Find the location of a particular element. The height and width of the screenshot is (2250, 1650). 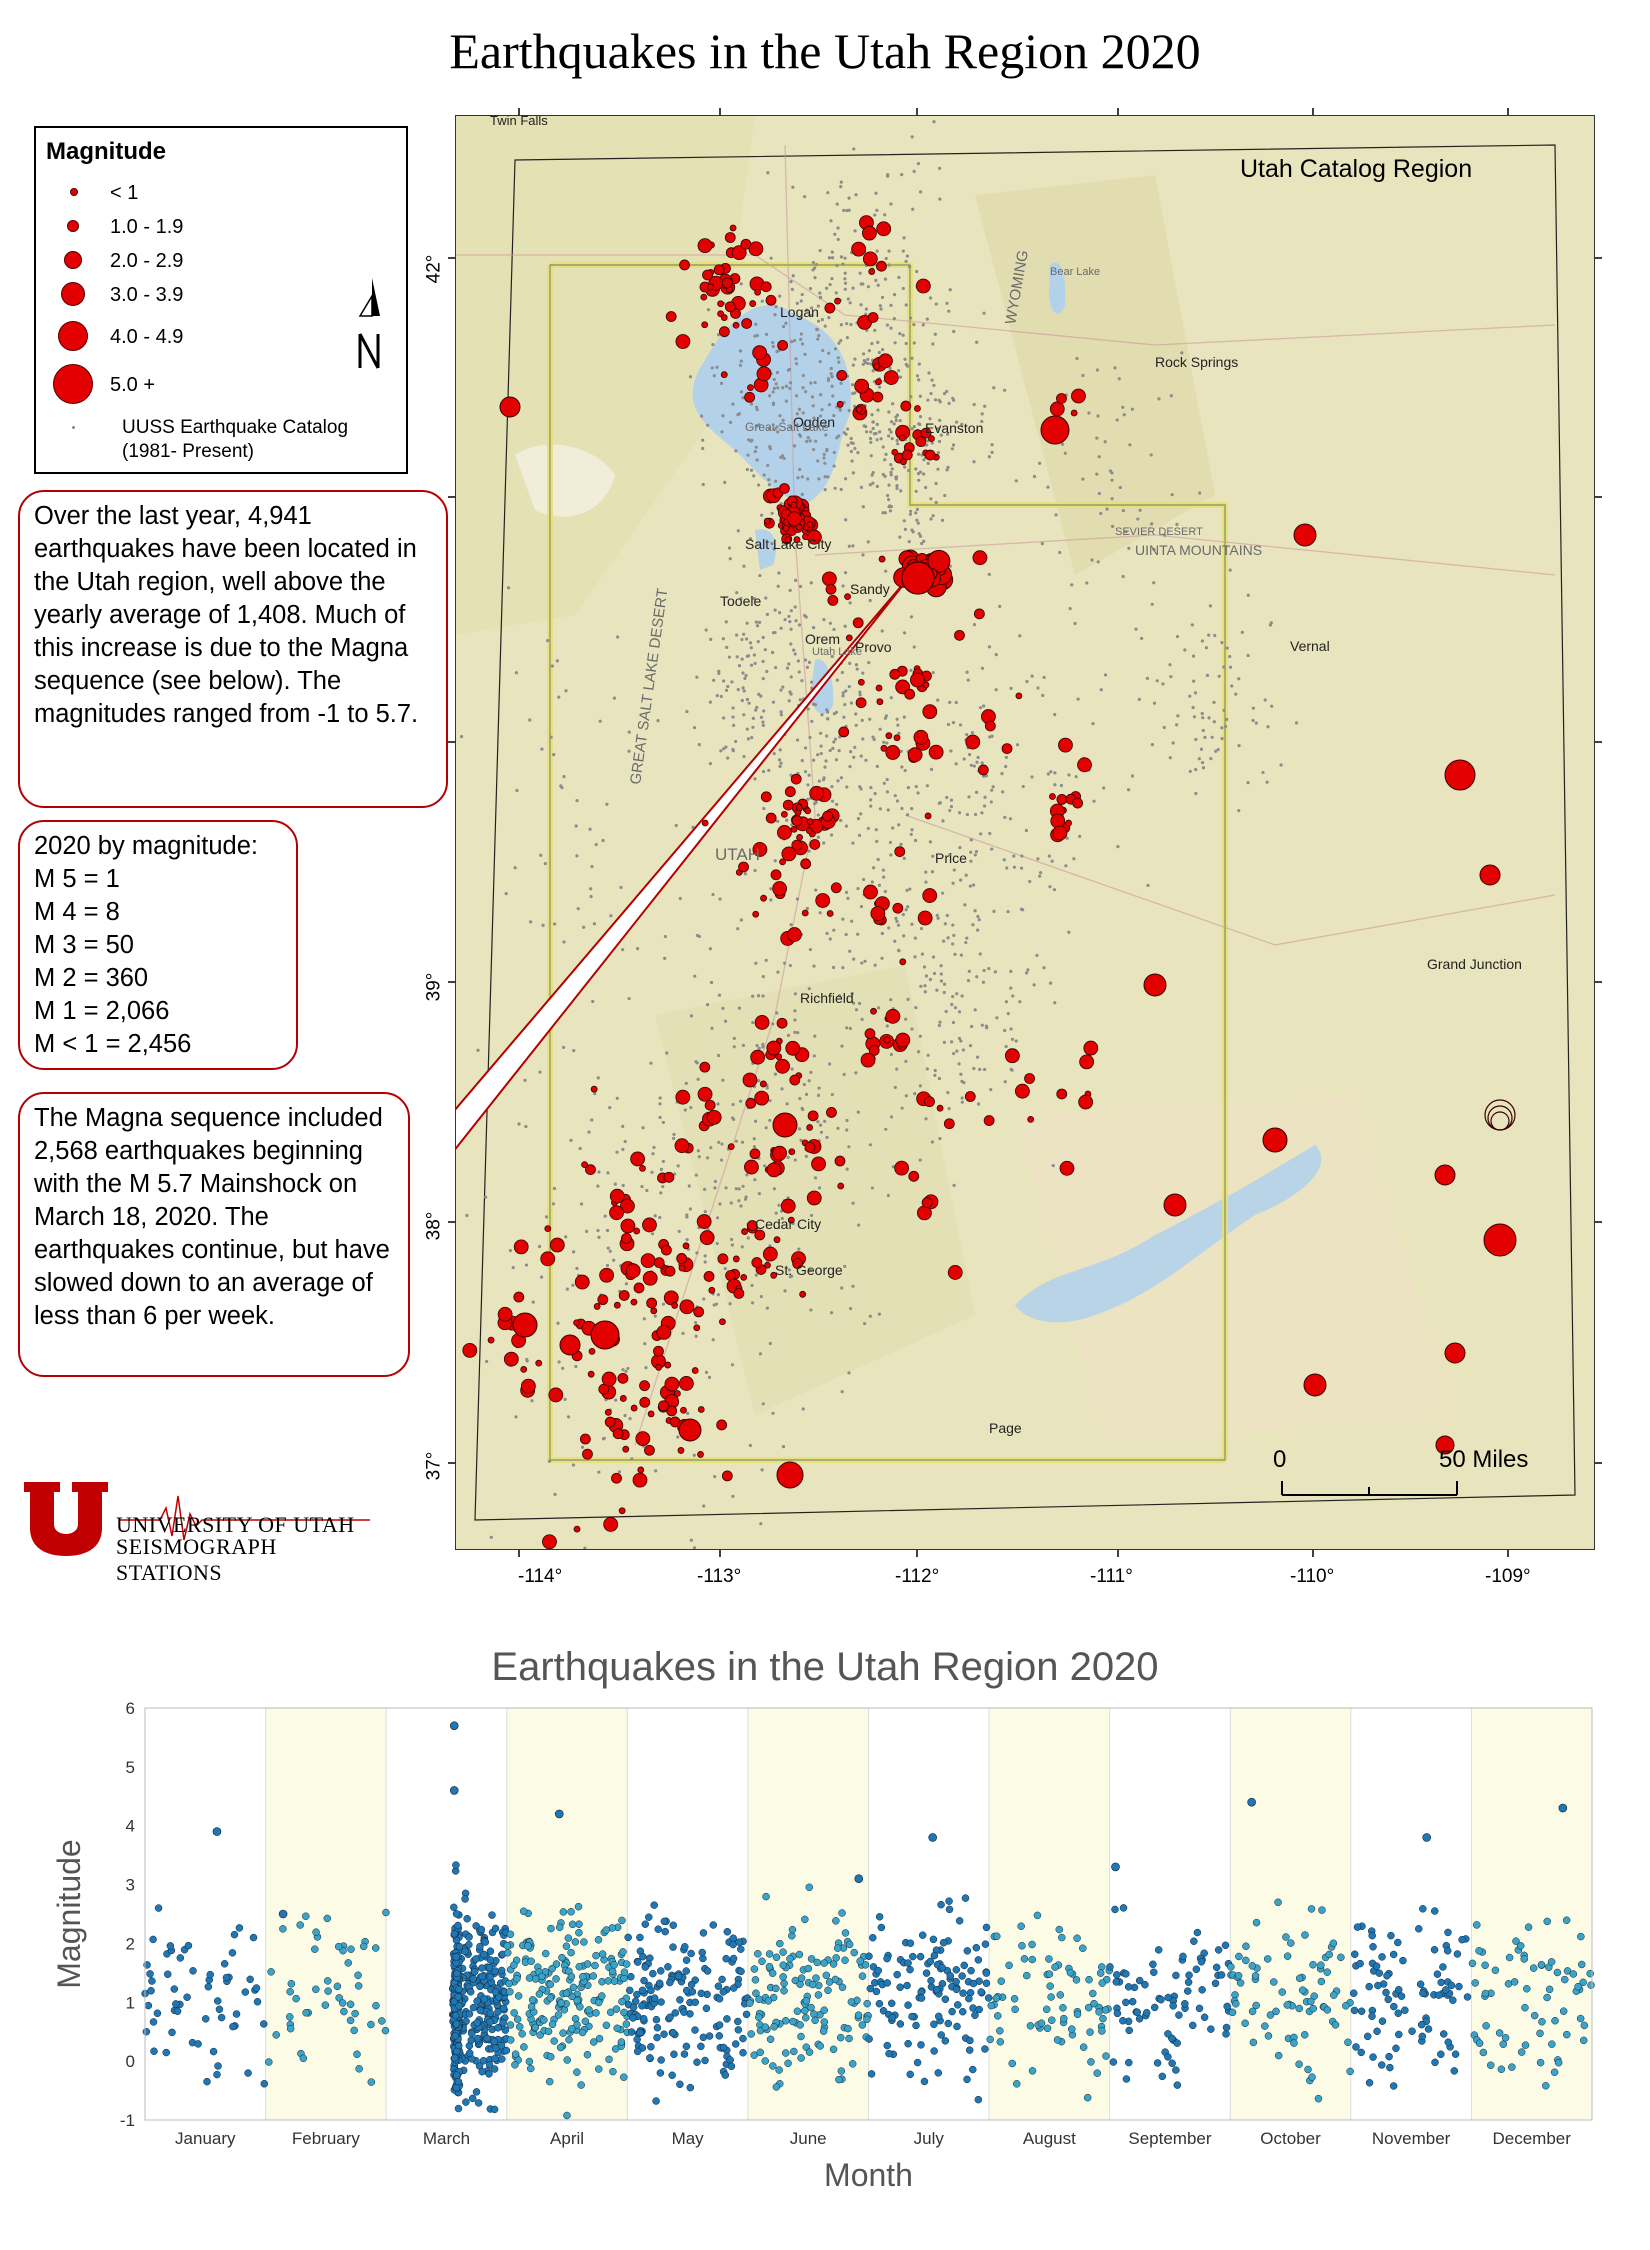

month-shade is located at coordinates (1531, 1914).